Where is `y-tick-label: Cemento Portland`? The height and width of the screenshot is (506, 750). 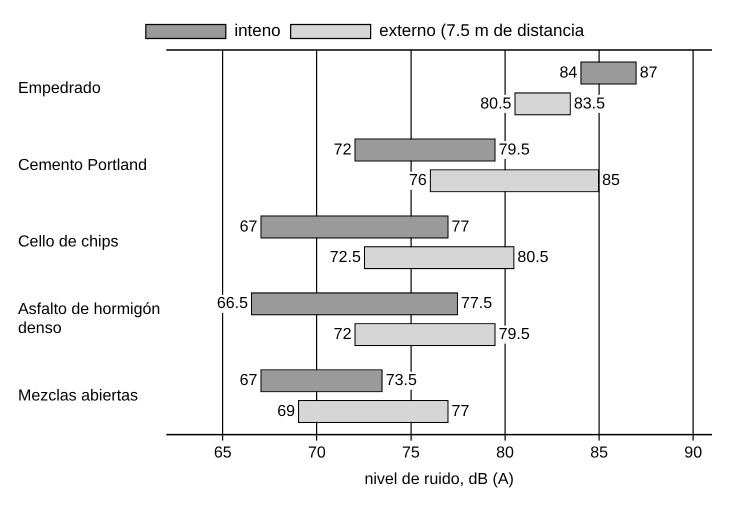
y-tick-label: Cemento Portland is located at coordinates (82, 165).